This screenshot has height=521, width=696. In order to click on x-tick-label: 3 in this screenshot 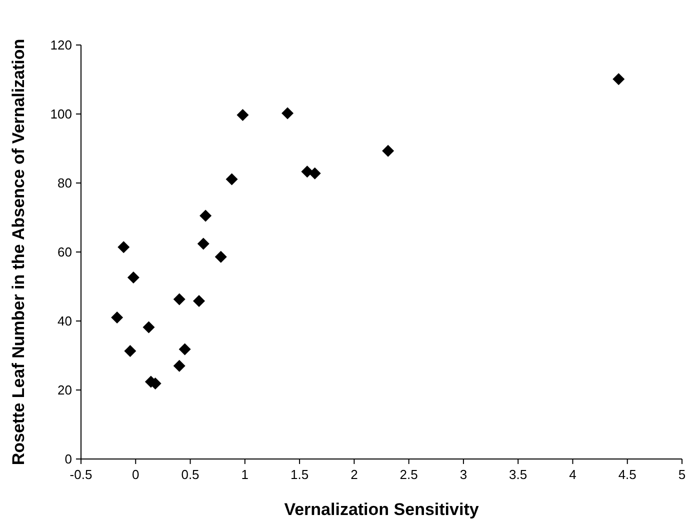, I will do `click(464, 474)`.